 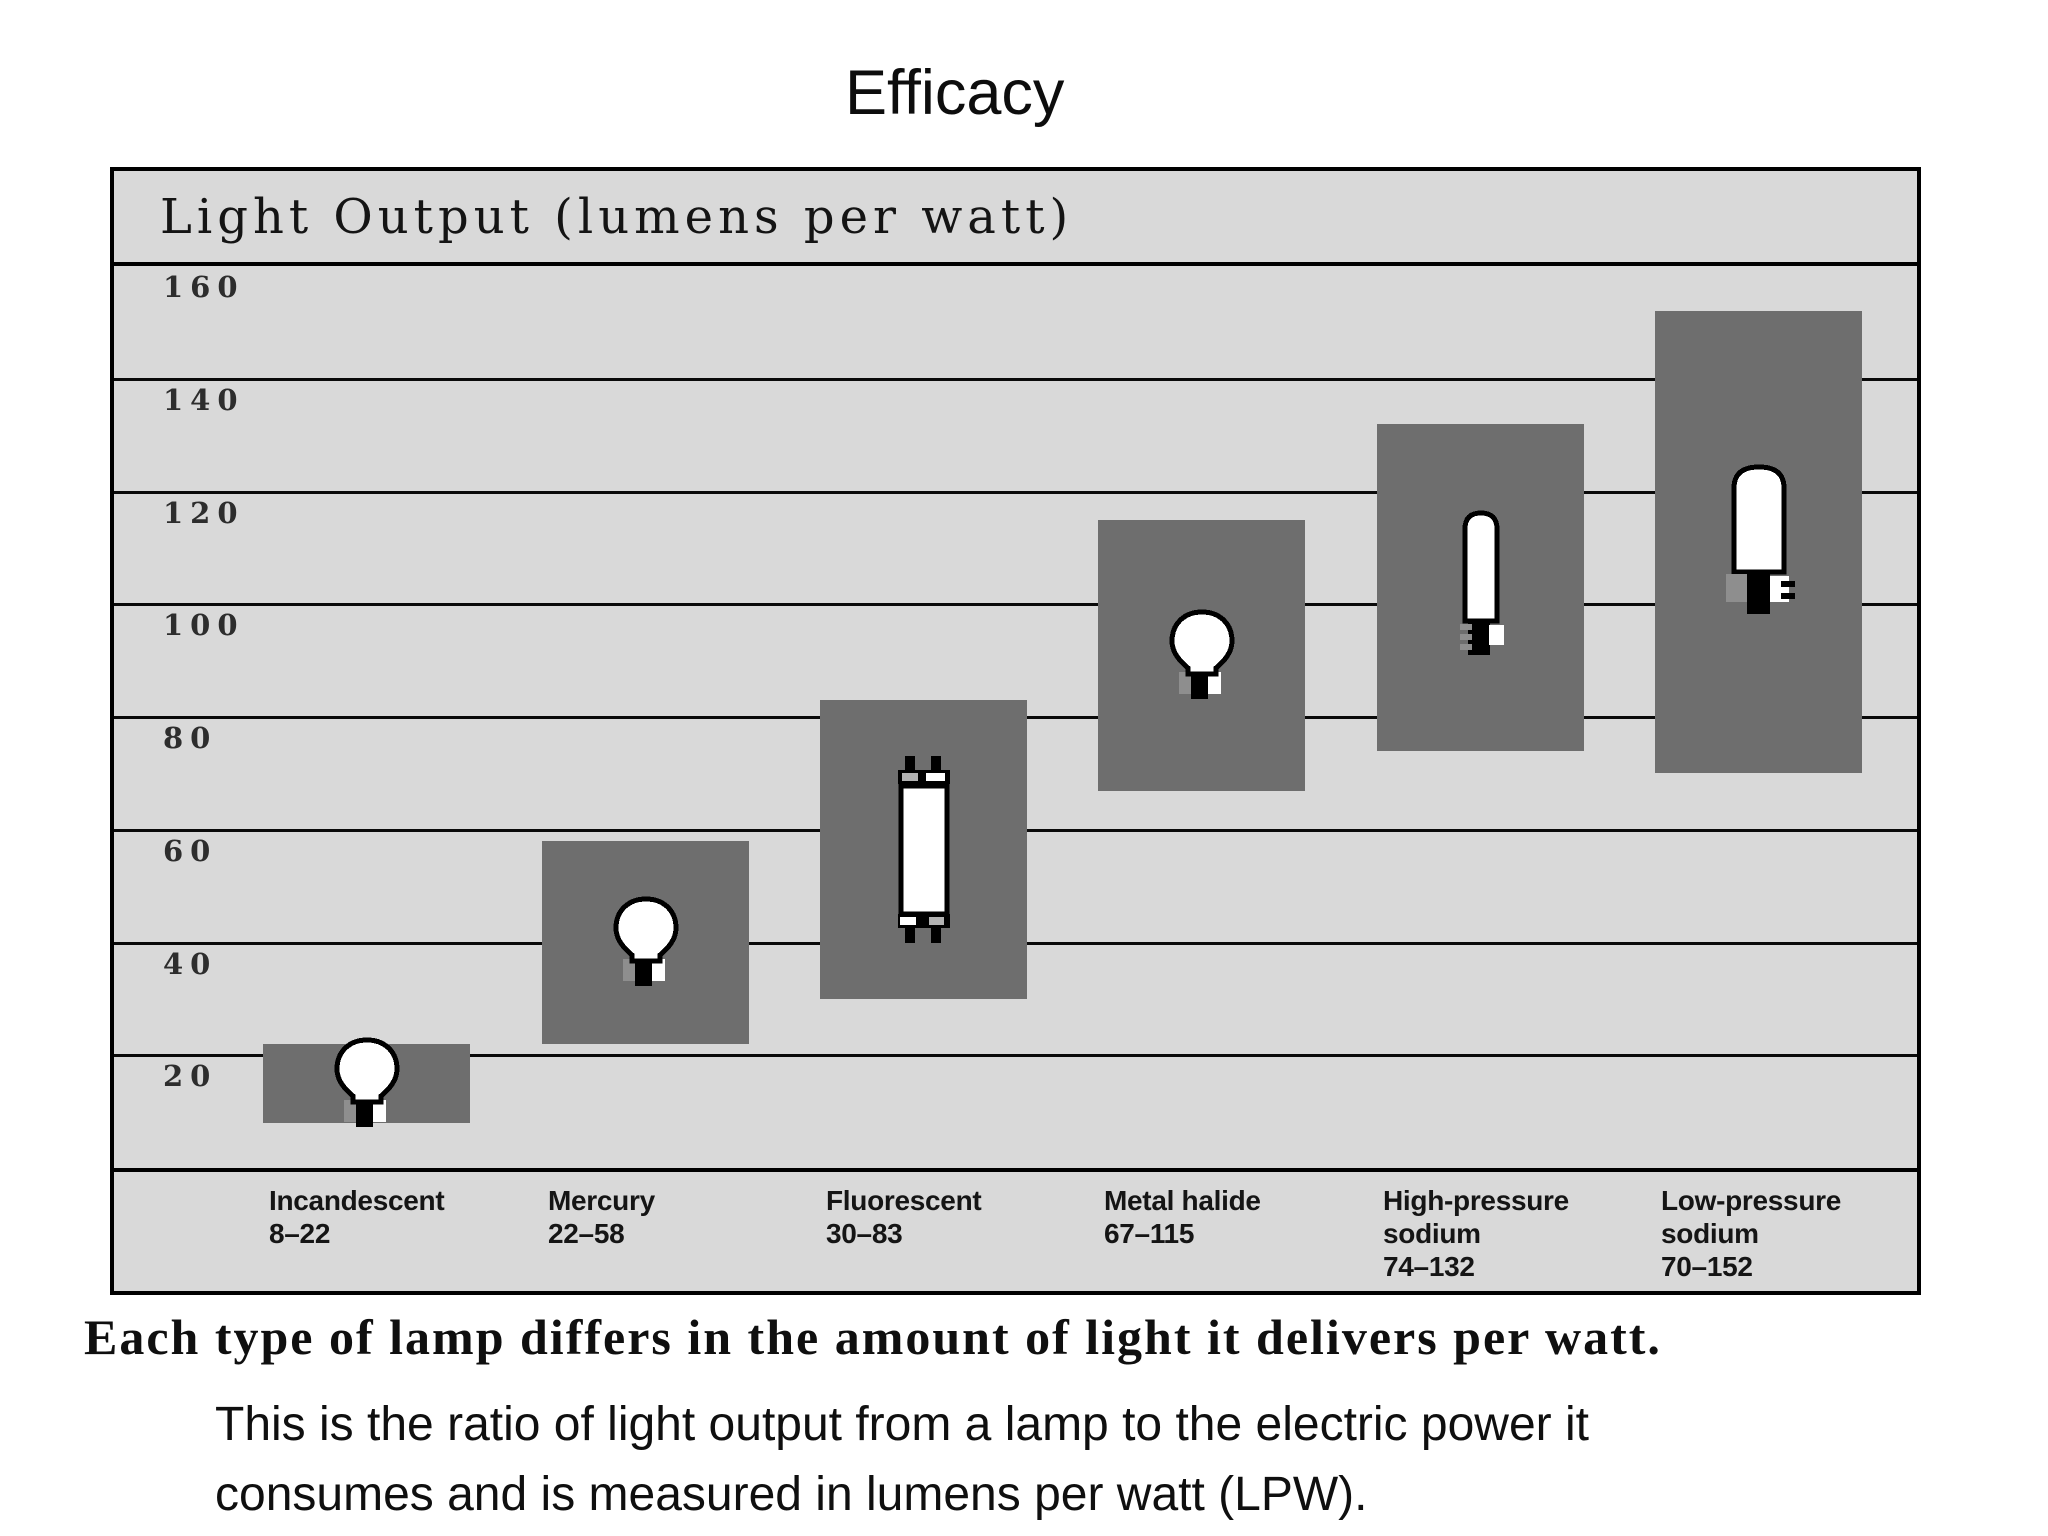 I want to click on fluorescent-tube-icon, so click(x=923, y=849).